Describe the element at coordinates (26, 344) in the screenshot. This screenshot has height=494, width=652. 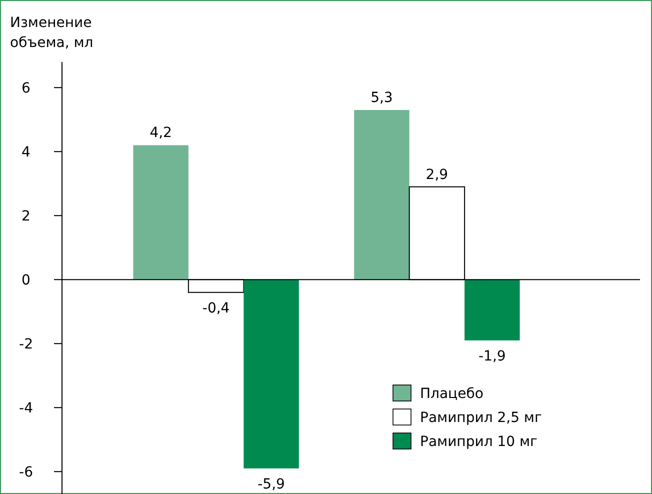
I see `y-tick-label: -2` at that location.